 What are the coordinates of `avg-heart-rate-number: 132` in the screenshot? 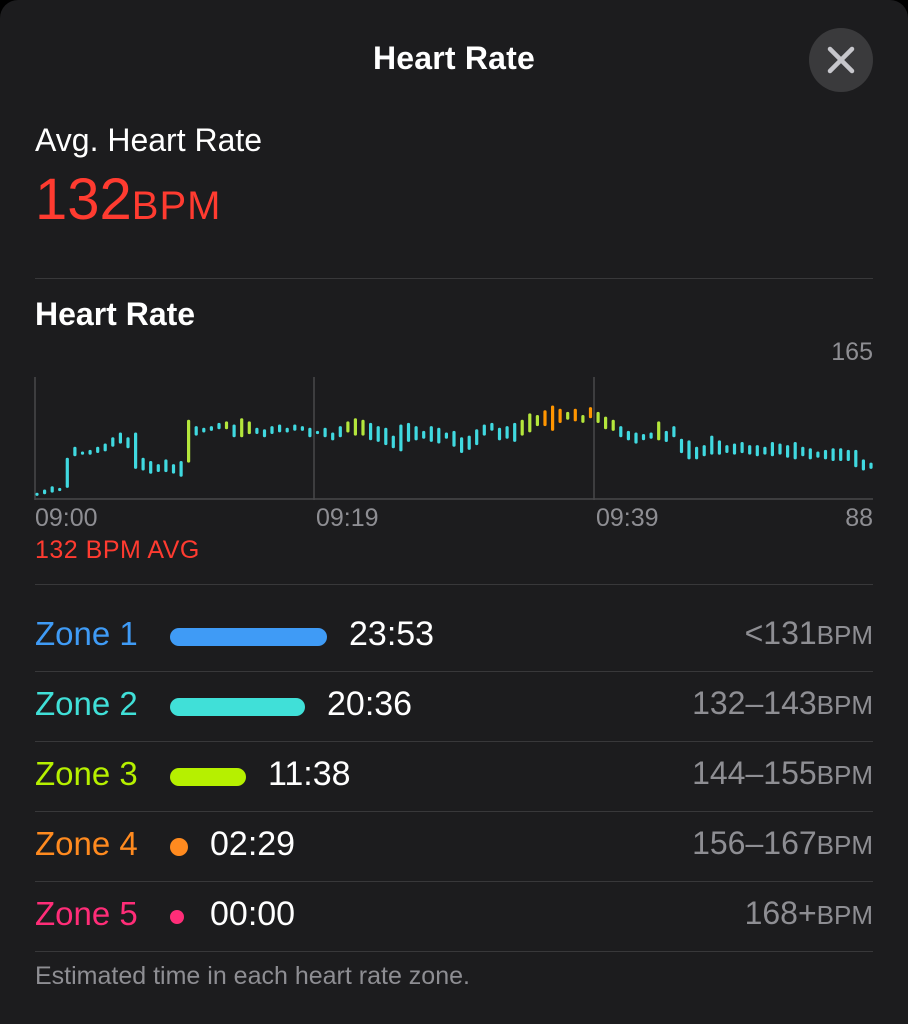 It's located at (83, 199).